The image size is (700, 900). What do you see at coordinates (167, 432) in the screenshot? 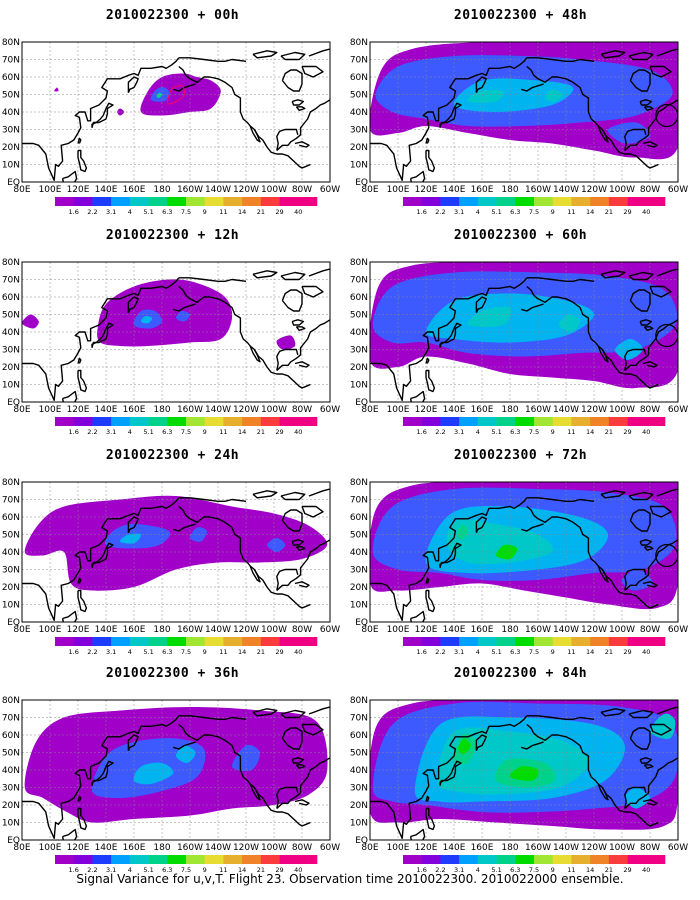
I see `colorbar-label: 6.3` at bounding box center [167, 432].